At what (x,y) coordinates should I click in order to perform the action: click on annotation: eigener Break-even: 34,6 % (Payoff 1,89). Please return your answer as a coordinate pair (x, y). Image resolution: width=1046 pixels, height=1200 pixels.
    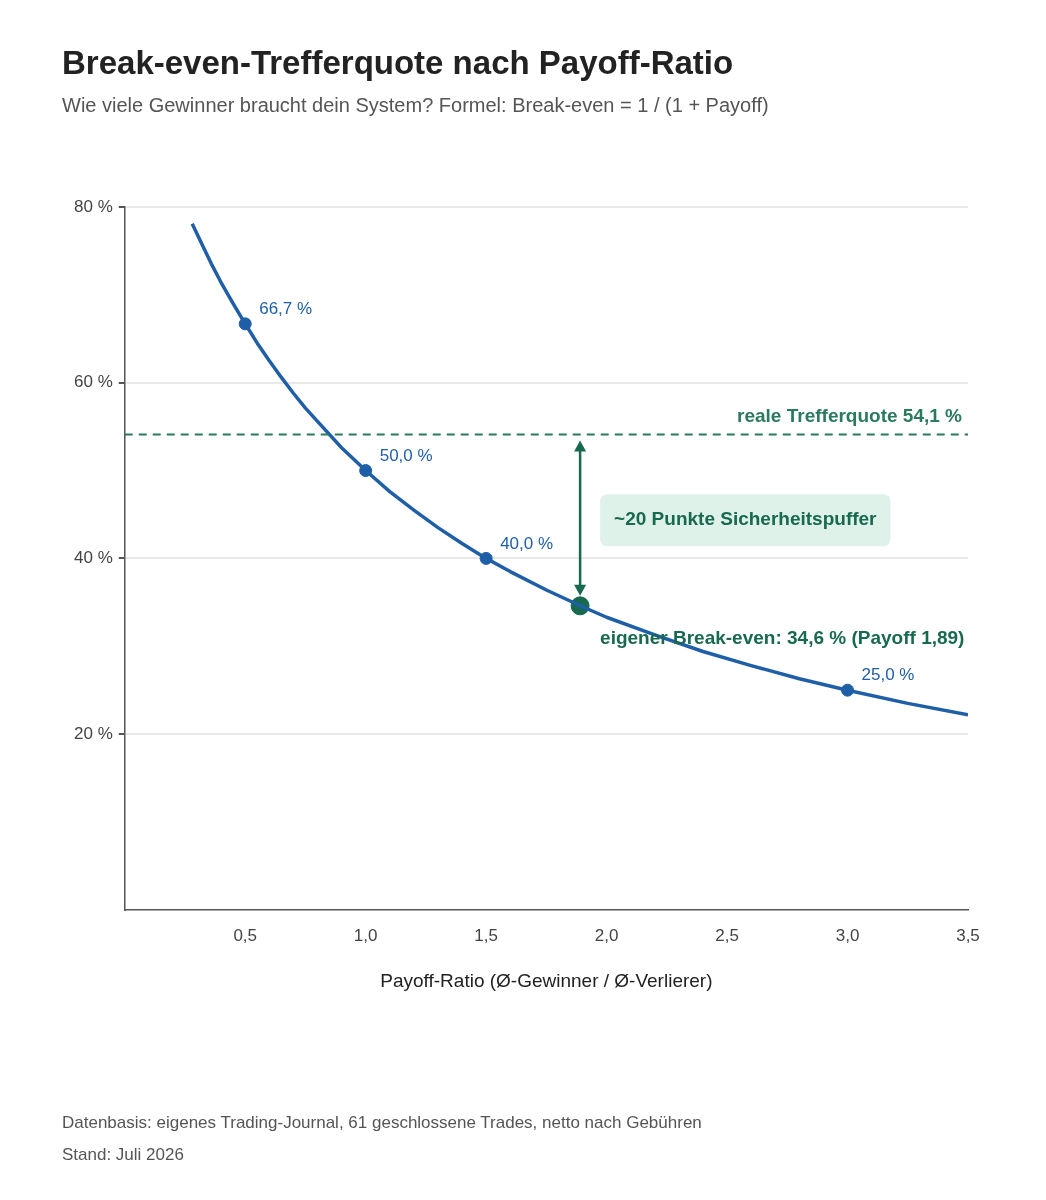
    Looking at the image, I should click on (782, 638).